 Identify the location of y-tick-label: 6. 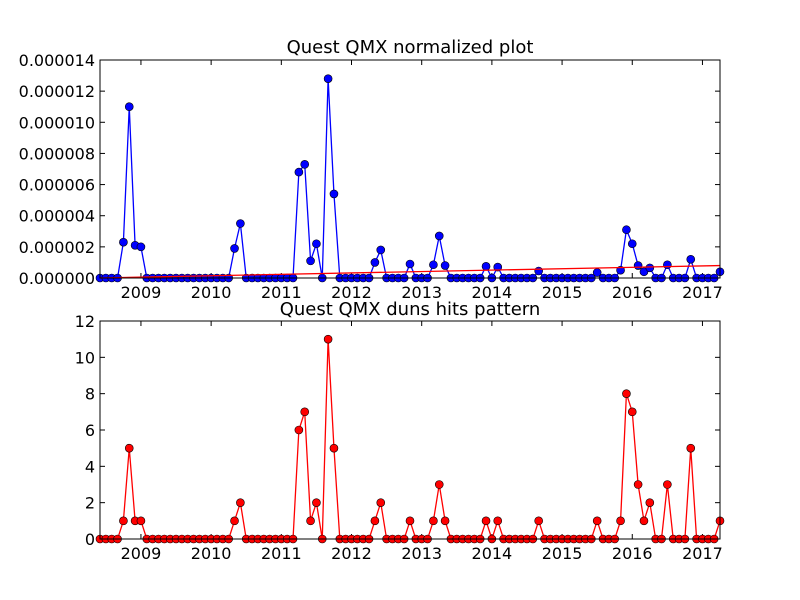
(90, 430).